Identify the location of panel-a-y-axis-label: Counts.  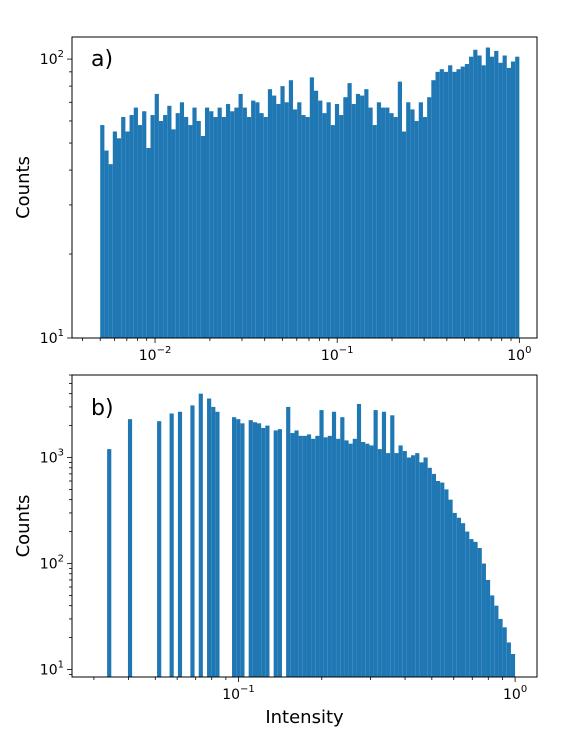
(23, 187).